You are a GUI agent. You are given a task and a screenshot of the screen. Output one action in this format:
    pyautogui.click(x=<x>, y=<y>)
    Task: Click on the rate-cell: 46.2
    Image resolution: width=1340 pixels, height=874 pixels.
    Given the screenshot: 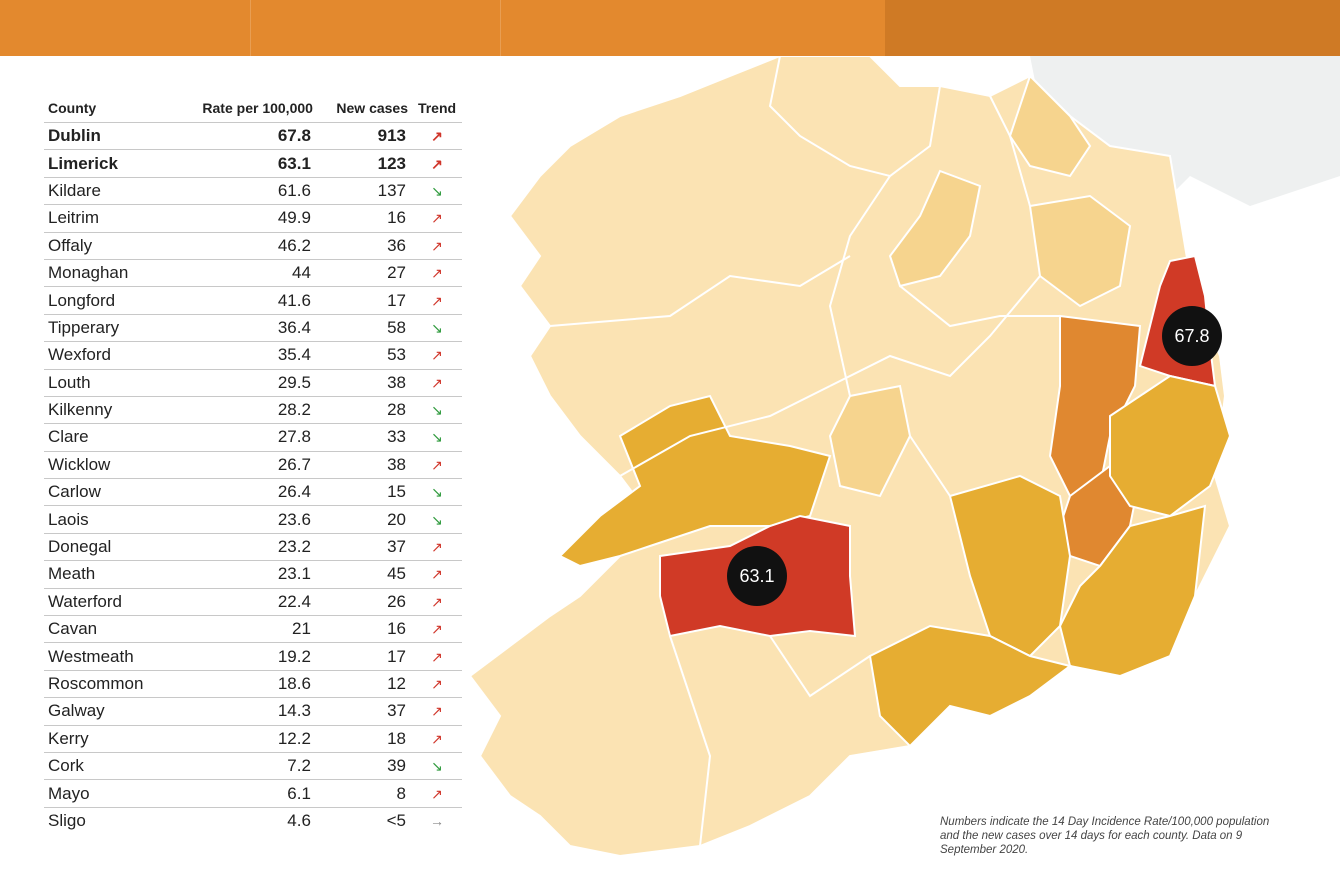 What is the action you would take?
    pyautogui.click(x=240, y=245)
    